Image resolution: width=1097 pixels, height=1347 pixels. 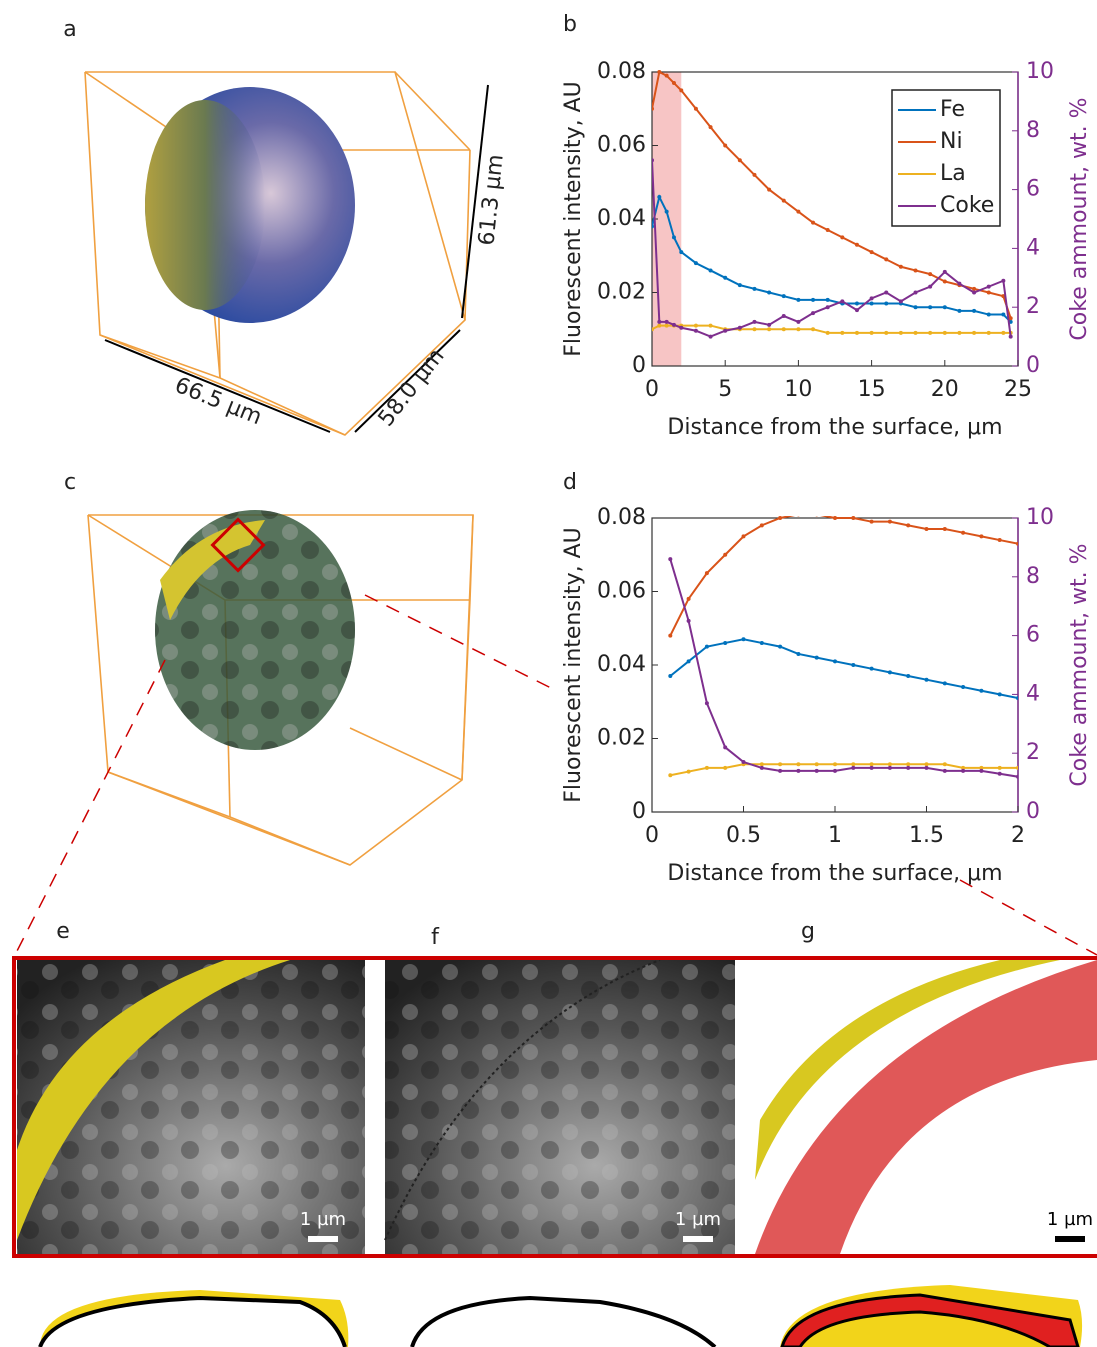 What do you see at coordinates (573, 218) in the screenshot?
I see `y-axis-label: Fluorescent intensity, AU` at bounding box center [573, 218].